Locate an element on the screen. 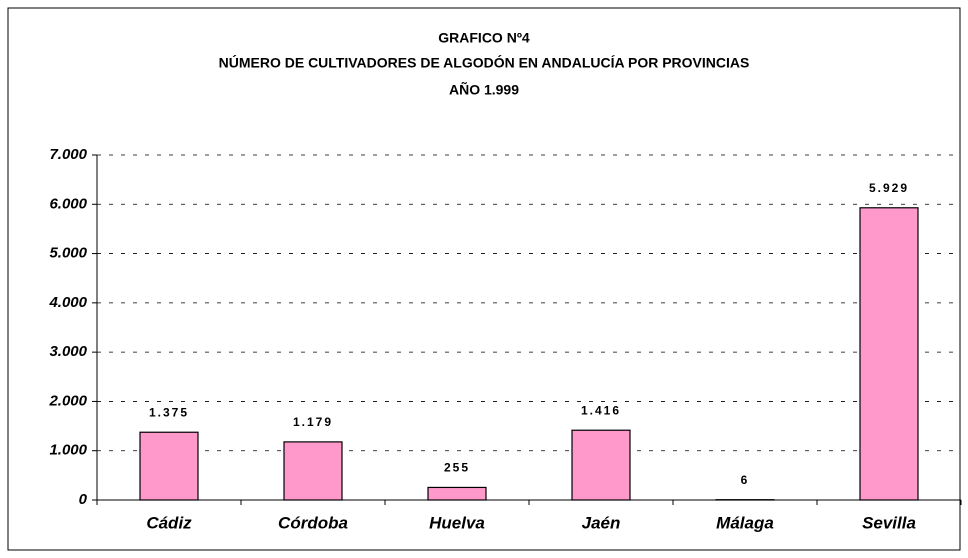  x-tick-label: Córdoba is located at coordinates (313, 522).